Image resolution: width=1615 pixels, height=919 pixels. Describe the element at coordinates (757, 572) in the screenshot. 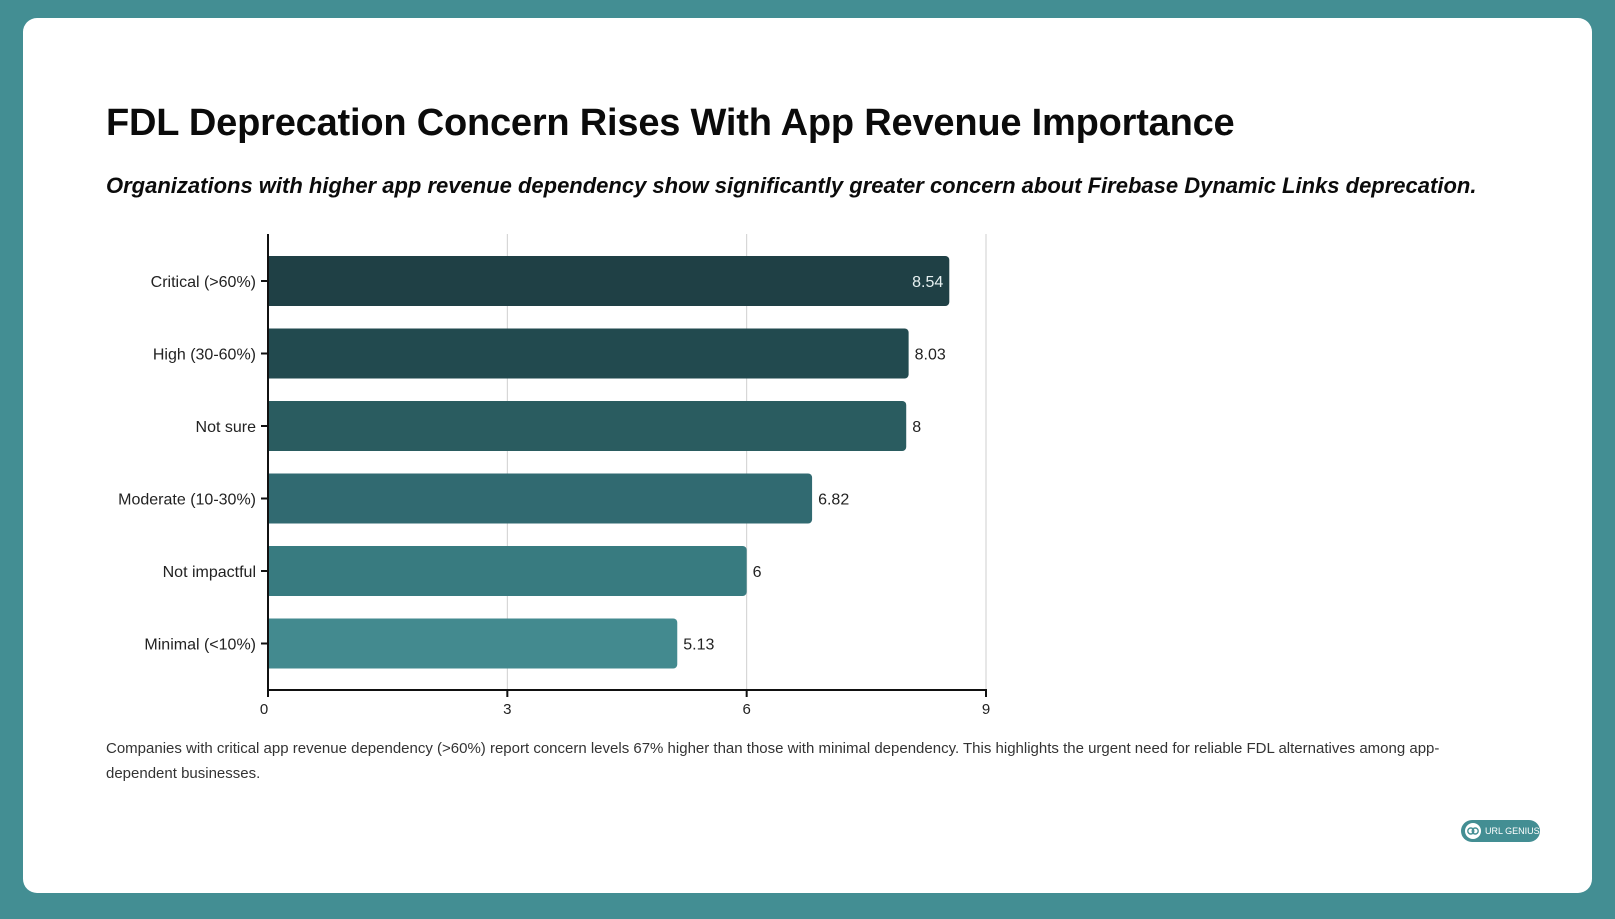

I see `data-label: 6` at that location.